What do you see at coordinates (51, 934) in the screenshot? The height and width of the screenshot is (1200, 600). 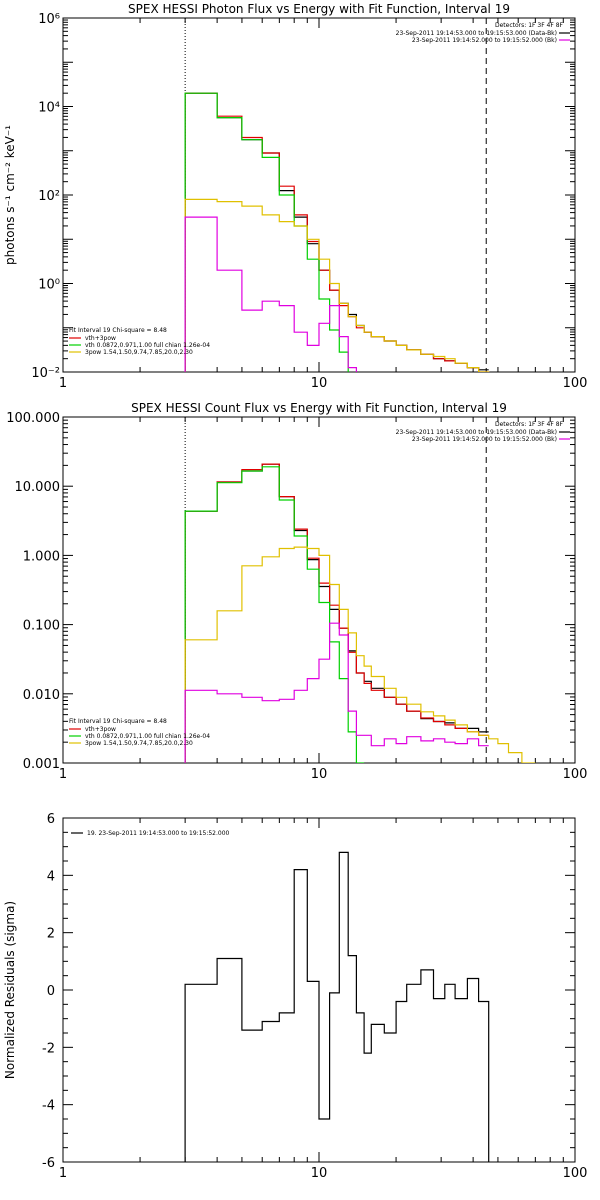 I see `y-tick-label: 2` at bounding box center [51, 934].